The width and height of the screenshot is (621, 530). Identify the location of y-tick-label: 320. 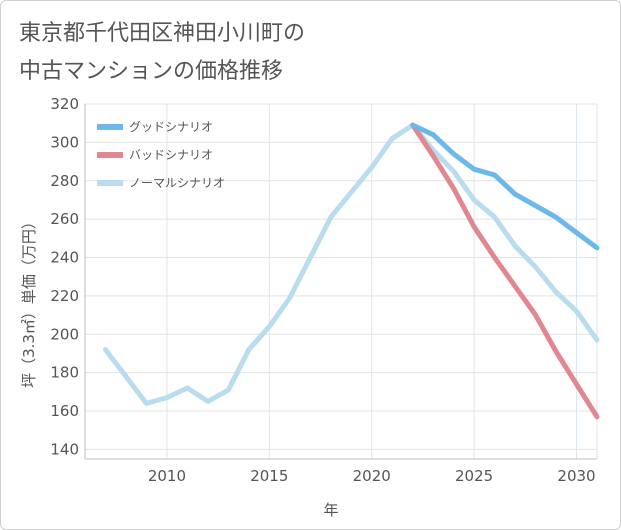
(64, 104).